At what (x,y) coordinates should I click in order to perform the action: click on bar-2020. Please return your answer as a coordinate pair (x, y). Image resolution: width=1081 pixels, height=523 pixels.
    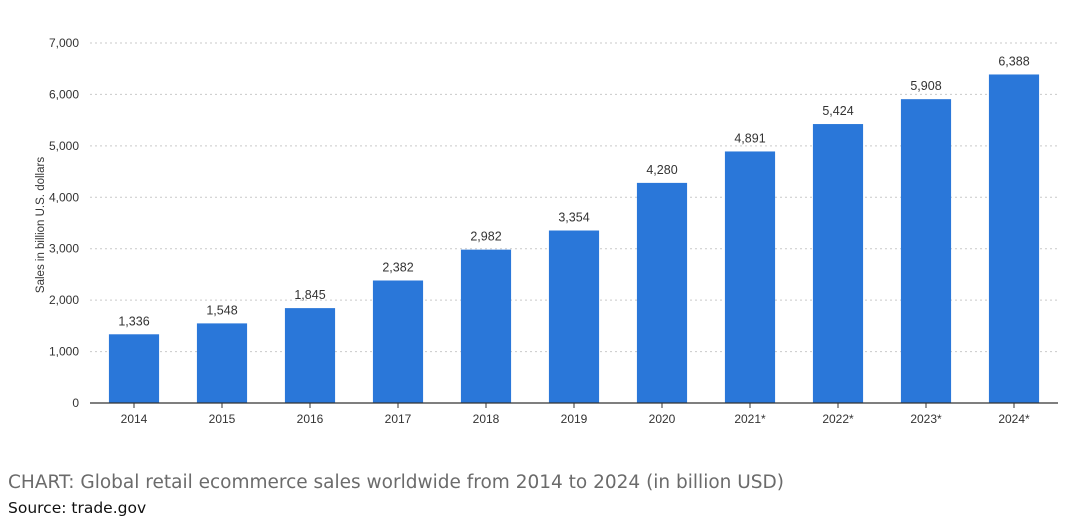
    Looking at the image, I should click on (662, 292).